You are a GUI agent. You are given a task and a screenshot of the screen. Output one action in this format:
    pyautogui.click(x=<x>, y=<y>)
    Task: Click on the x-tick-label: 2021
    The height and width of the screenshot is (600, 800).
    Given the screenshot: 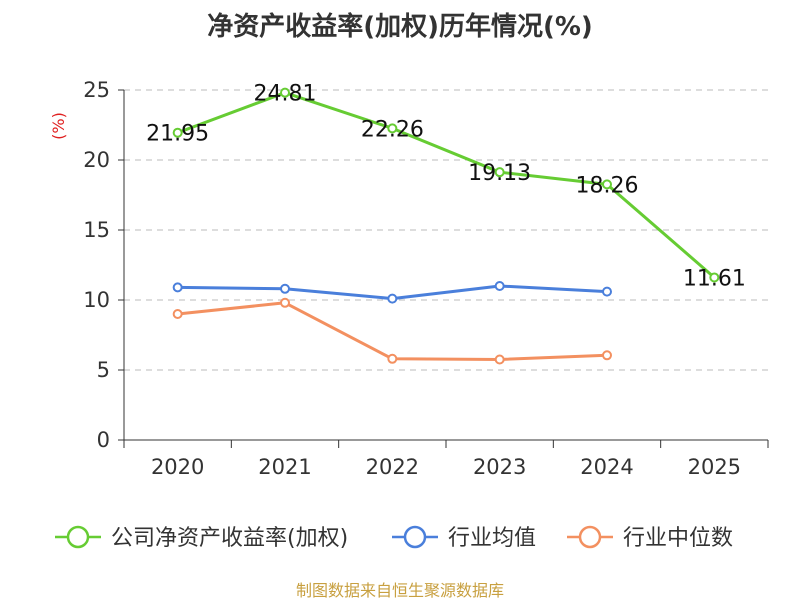 What is the action you would take?
    pyautogui.click(x=284, y=467)
    